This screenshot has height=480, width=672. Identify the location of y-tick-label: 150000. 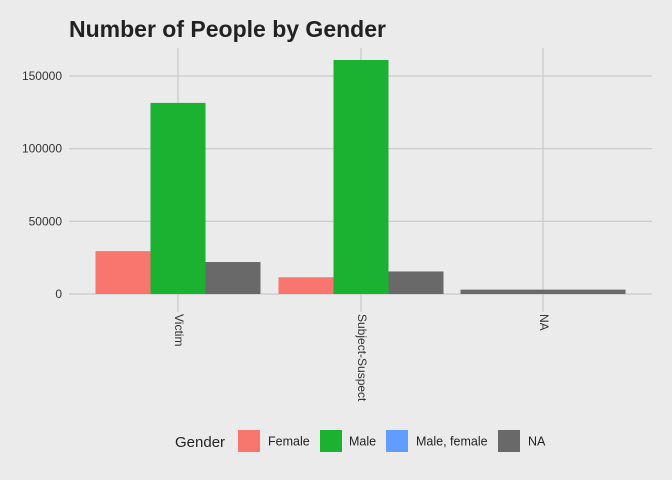
(42, 76).